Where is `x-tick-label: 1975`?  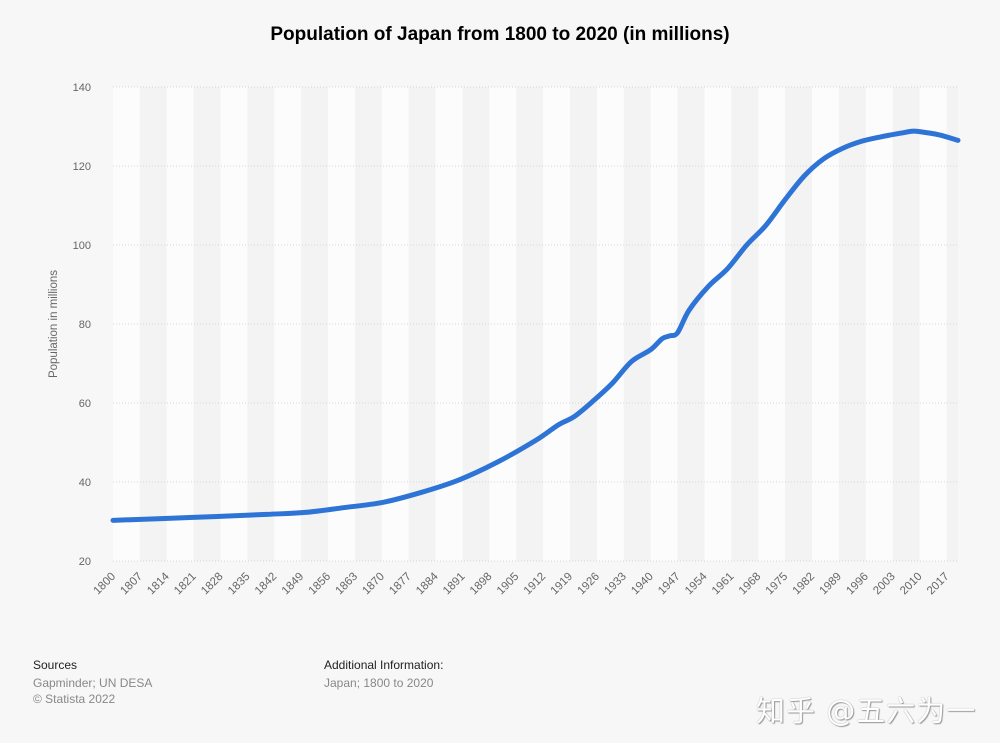
x-tick-label: 1975 is located at coordinates (777, 584).